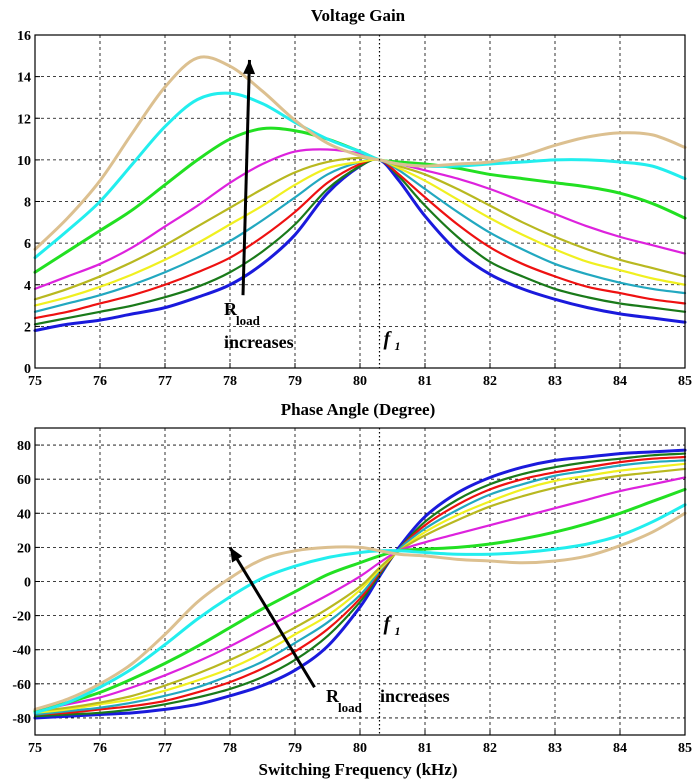 Image resolution: width=694 pixels, height=780 pixels. What do you see at coordinates (24, 161) in the screenshot?
I see `y-tick-label: 10` at bounding box center [24, 161].